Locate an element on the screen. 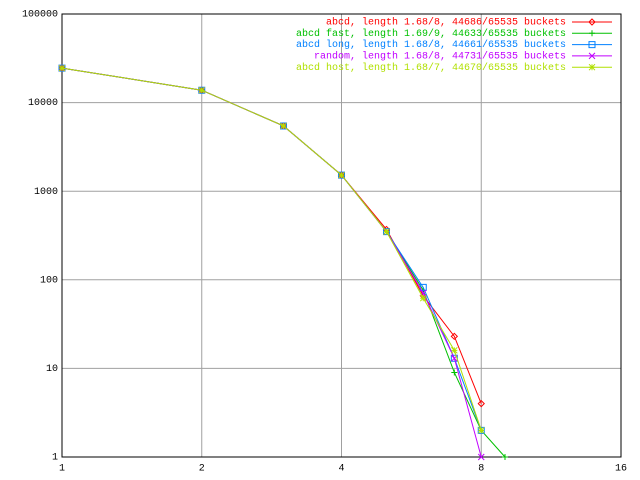  legend-label: abcd, length 1.68/8, 44686/65535 buckets is located at coordinates (446, 23).